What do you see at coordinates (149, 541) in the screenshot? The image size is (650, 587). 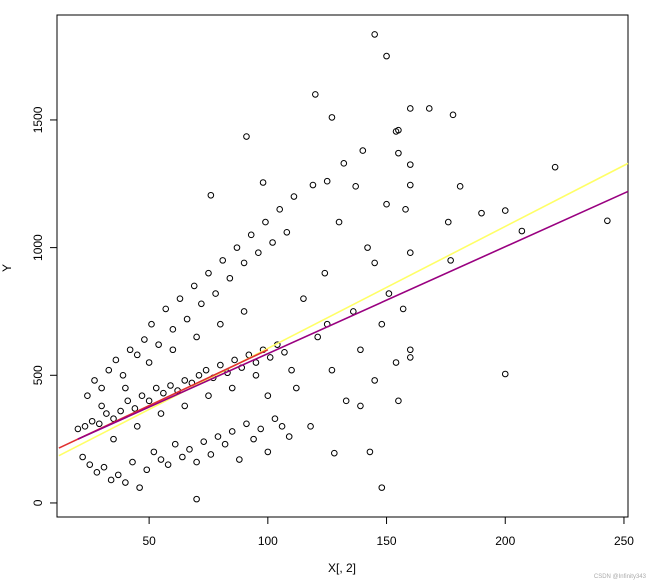 I see `x-tick-label: 50` at bounding box center [149, 541].